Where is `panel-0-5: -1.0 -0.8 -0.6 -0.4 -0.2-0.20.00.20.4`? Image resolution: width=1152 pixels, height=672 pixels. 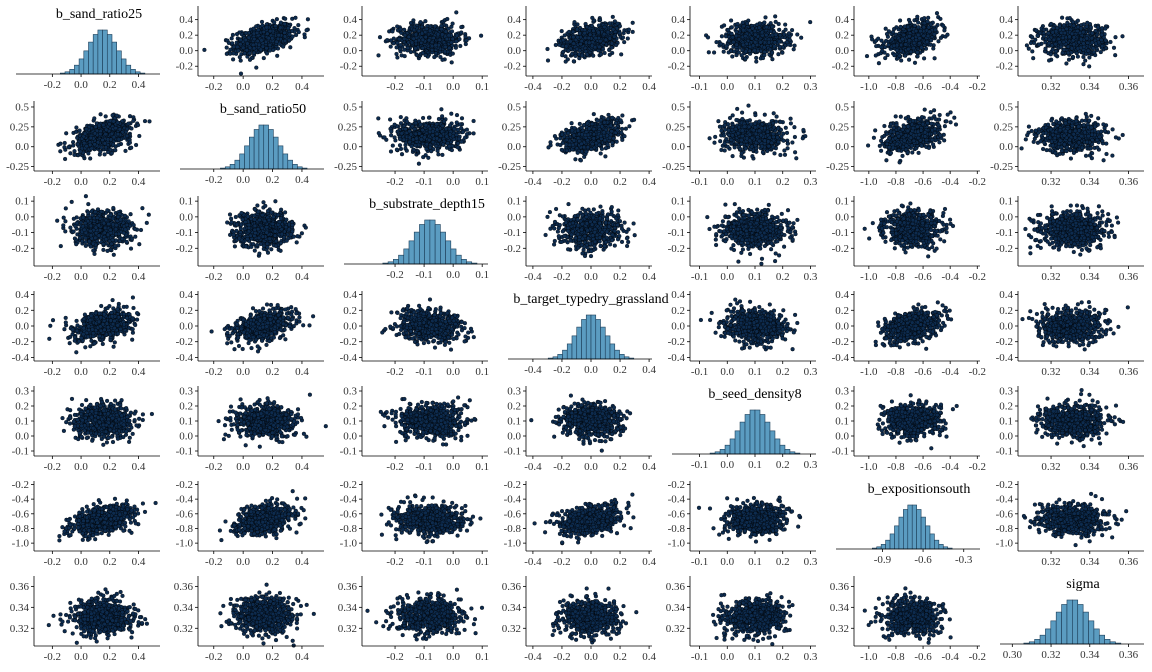 panel-0-5: -1.0 -0.8 -0.6 -0.4 -0.2-0.20.00.20.4 is located at coordinates (909, 49).